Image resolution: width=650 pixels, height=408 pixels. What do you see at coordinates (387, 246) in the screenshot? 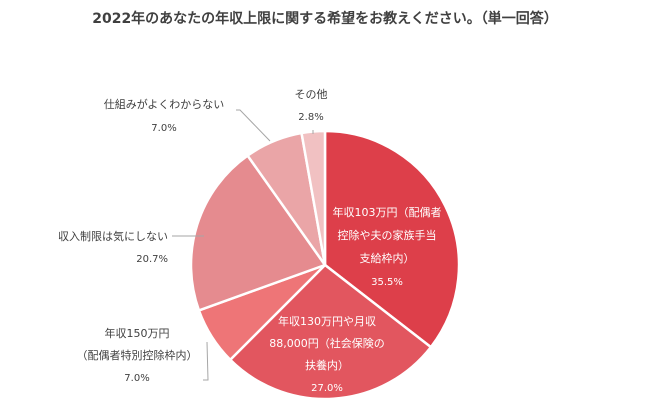
I see `slice-label: 年収103万円（配偶者控除や夫の家族手当支給枠内） 35.5%` at bounding box center [387, 246].